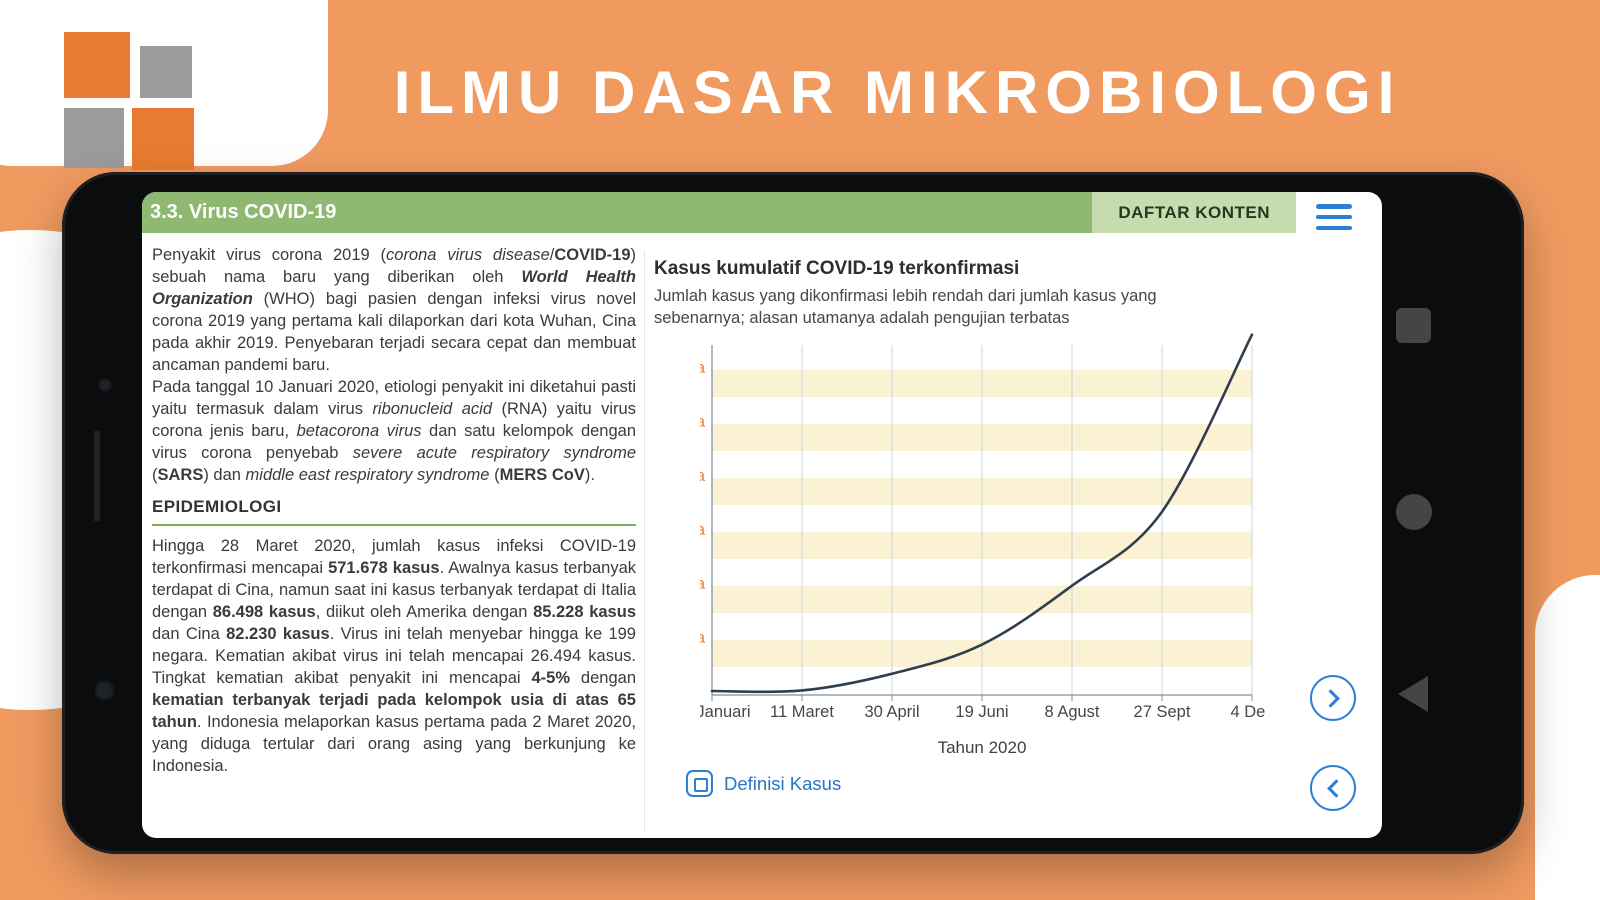 This screenshot has height=900, width=1600. Describe the element at coordinates (982, 747) in the screenshot. I see `chart-xaxis-title: Tahun 2020` at that location.